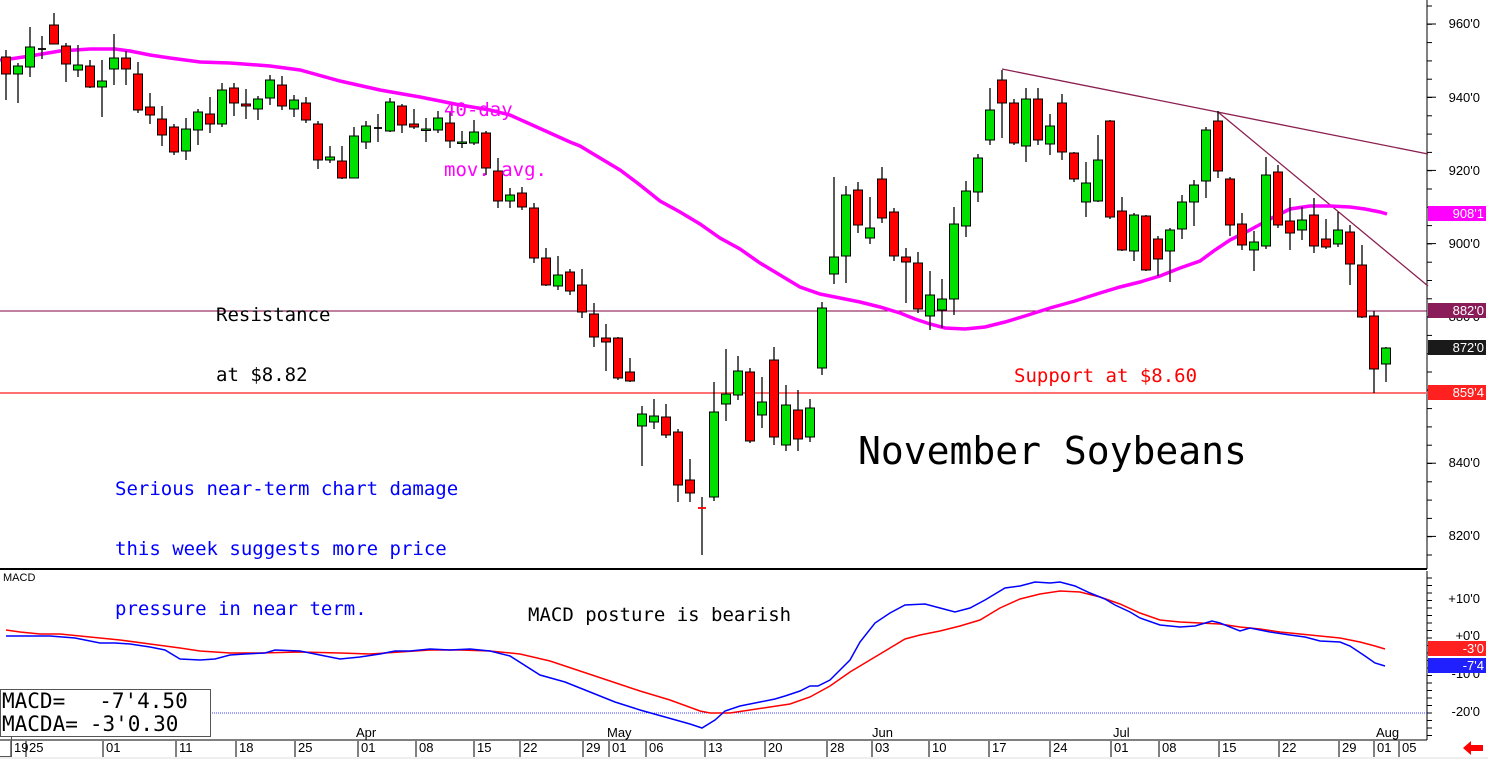 The width and height of the screenshot is (1488, 761). Describe the element at coordinates (1431, 370) in the screenshot. I see `axis-ticks` at that location.